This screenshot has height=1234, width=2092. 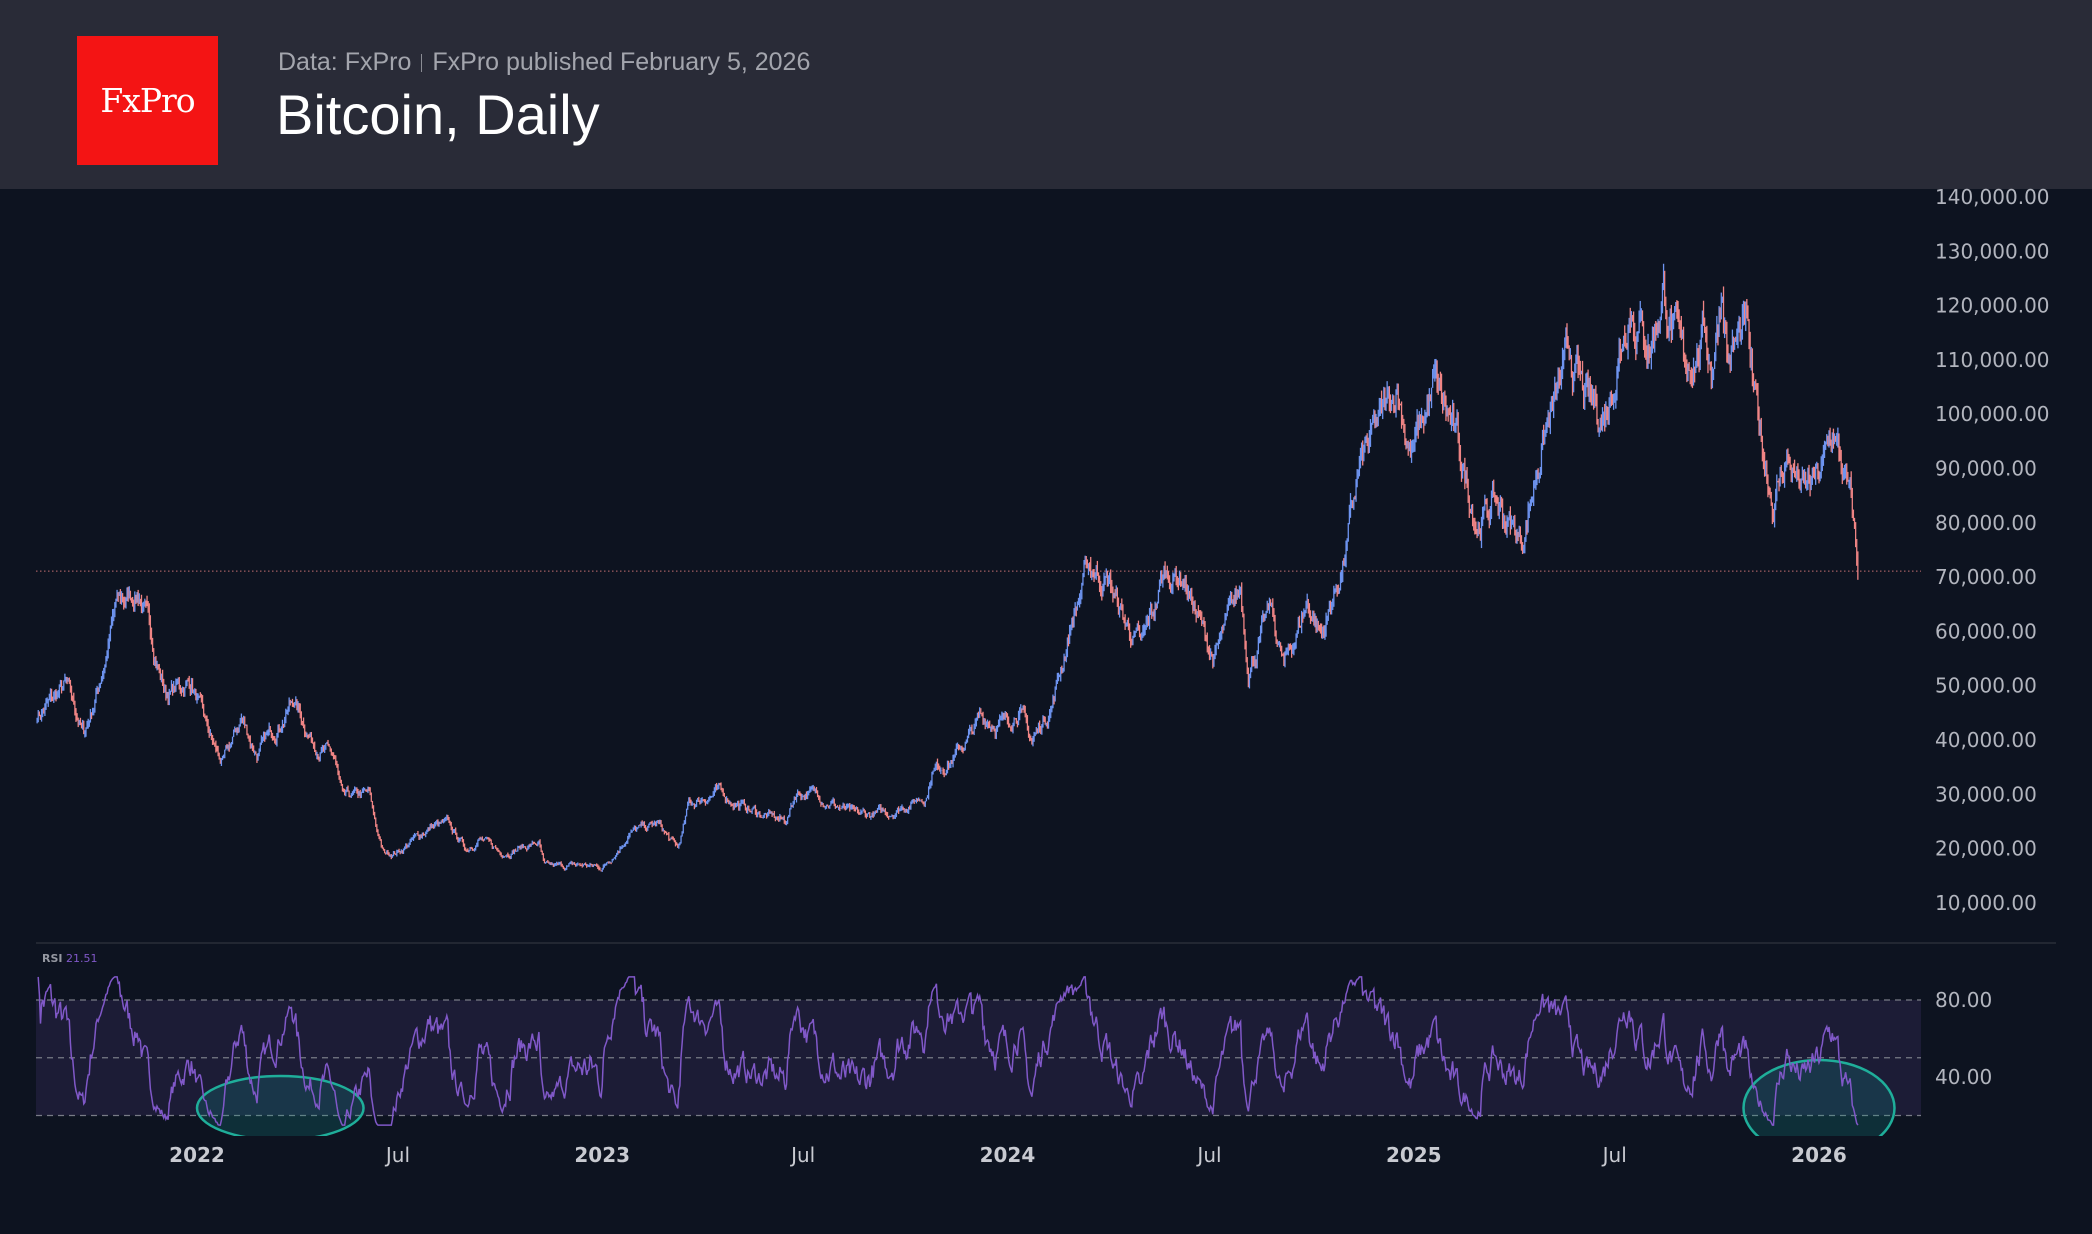 What do you see at coordinates (438, 114) in the screenshot?
I see `chart-title: Bitcoin, Daily` at bounding box center [438, 114].